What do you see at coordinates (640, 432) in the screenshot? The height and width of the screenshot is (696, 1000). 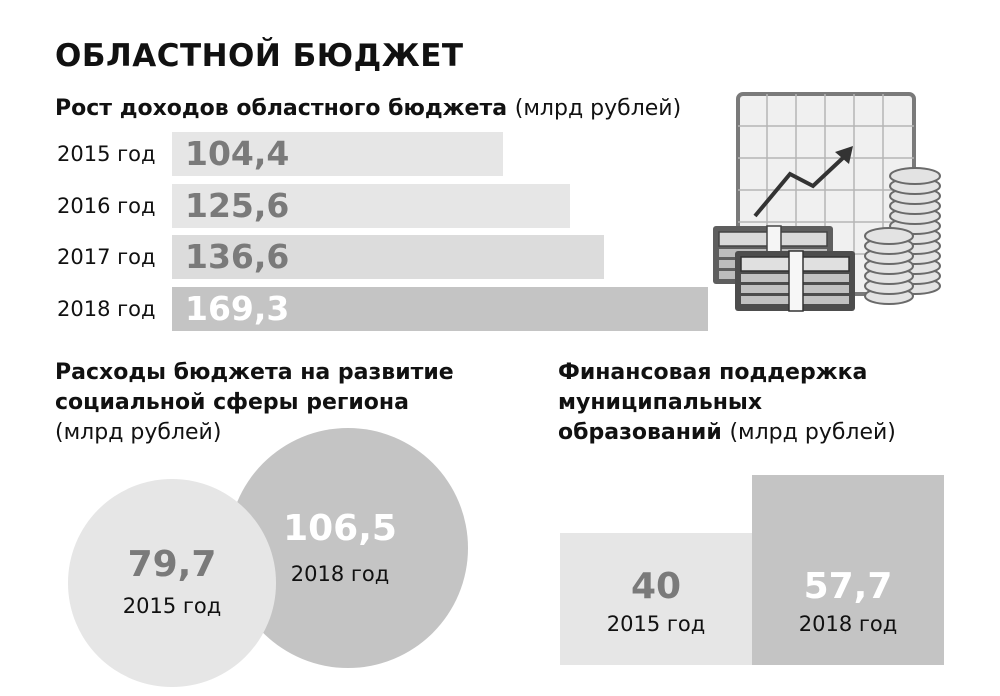 I see `municipal-title-line-3-text: образований` at bounding box center [640, 432].